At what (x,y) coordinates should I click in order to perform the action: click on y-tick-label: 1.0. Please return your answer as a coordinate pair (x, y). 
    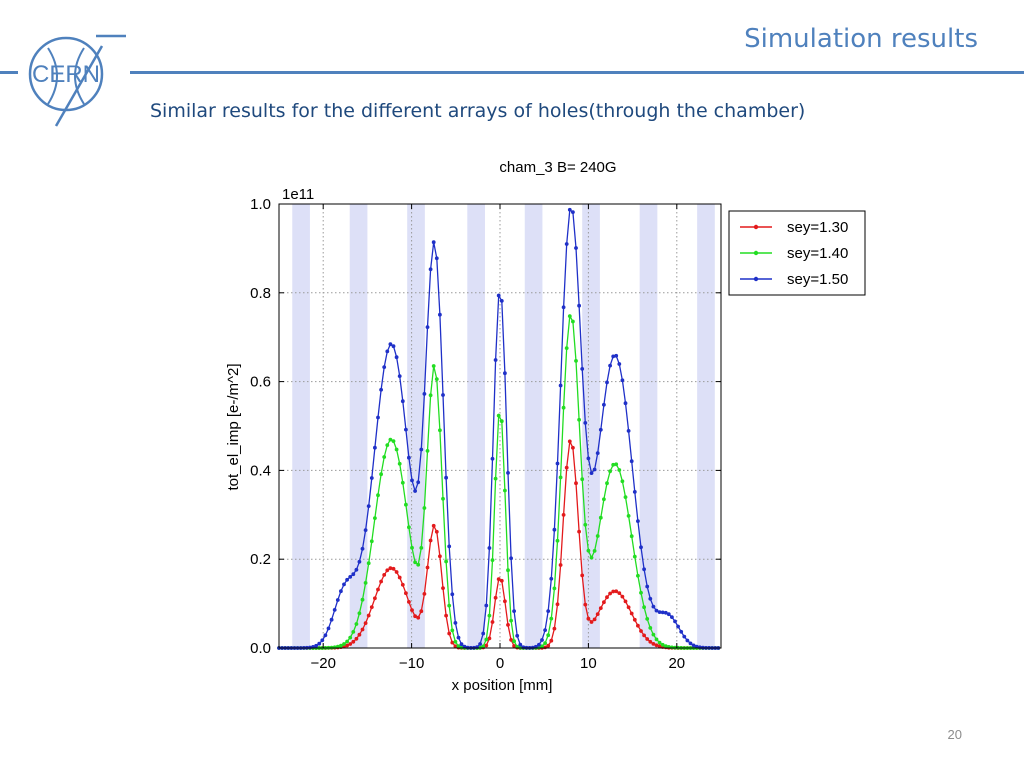
    Looking at the image, I should click on (260, 204).